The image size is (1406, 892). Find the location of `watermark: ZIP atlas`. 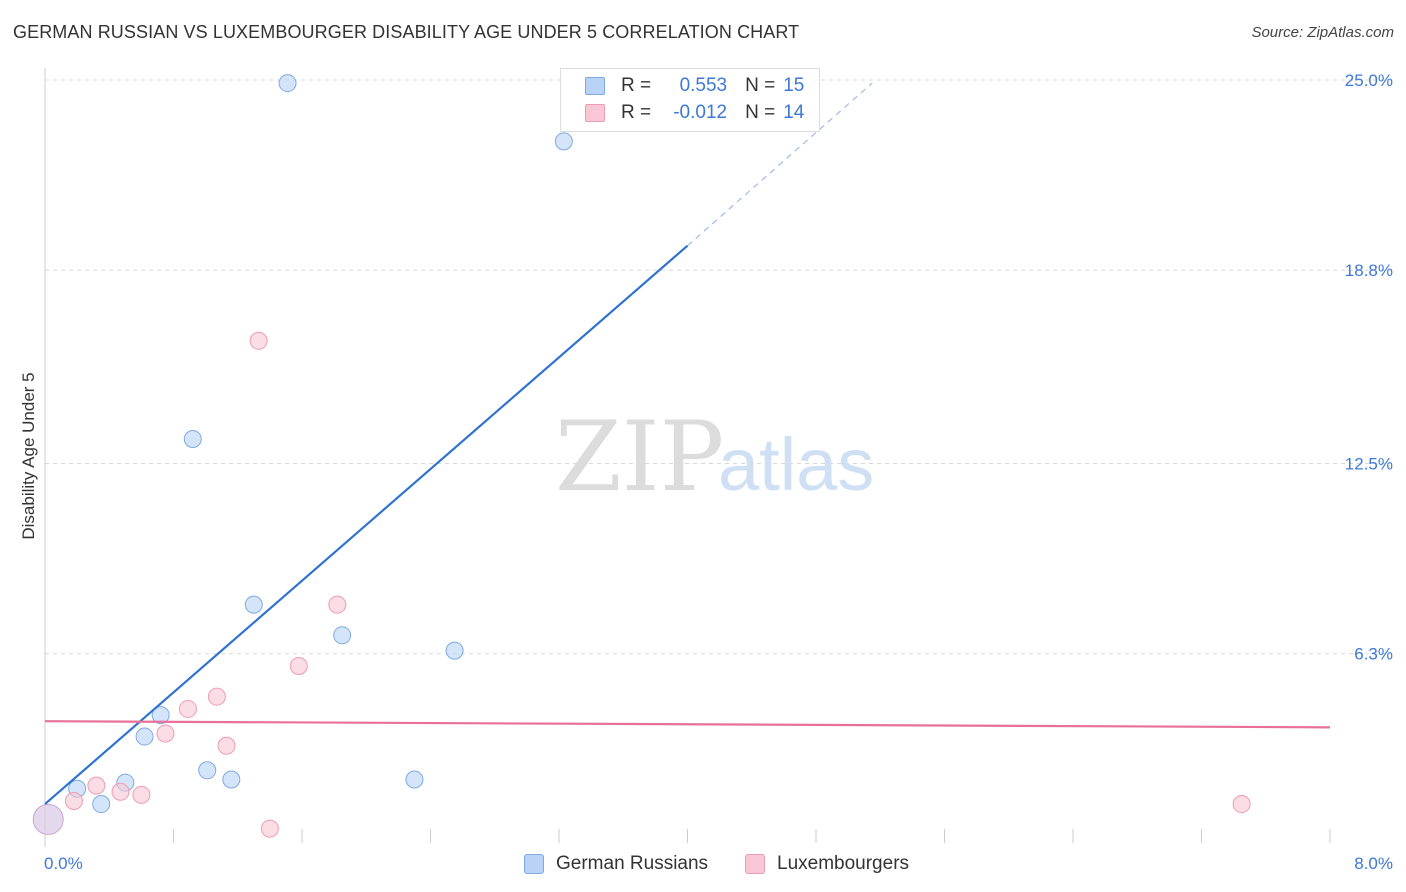

watermark: ZIP atlas is located at coordinates (714, 457).